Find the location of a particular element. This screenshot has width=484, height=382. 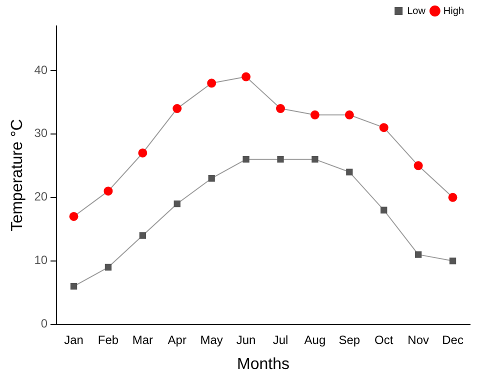

legend-label: Low is located at coordinates (416, 11).